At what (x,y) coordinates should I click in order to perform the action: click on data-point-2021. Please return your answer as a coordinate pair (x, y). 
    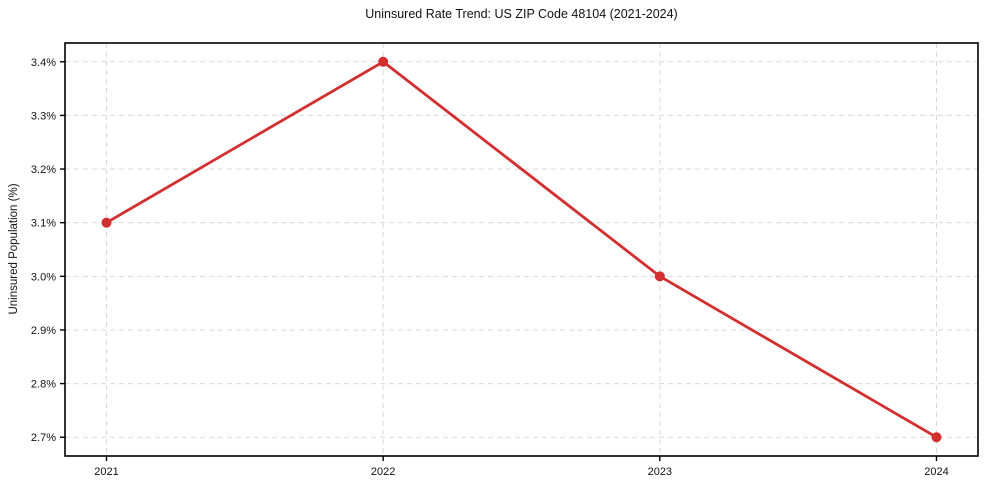
    Looking at the image, I should click on (106, 222).